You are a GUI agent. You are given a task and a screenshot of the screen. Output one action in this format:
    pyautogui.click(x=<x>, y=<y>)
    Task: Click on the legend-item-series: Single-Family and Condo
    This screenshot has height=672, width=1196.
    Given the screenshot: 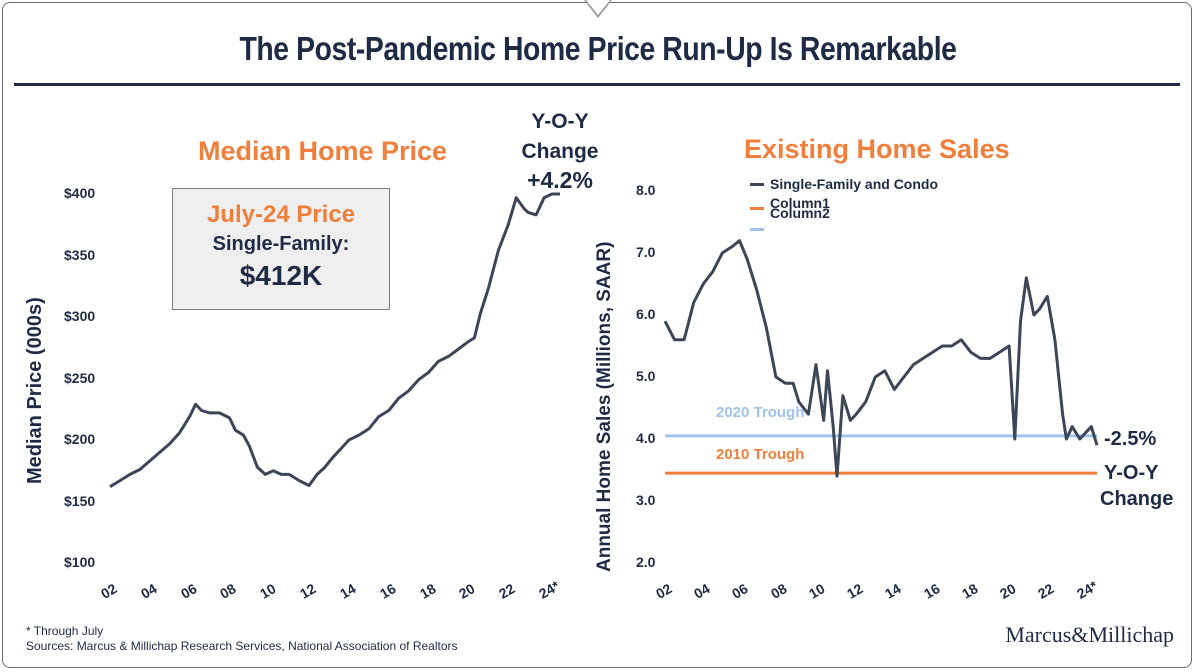 What is the action you would take?
    pyautogui.click(x=854, y=184)
    